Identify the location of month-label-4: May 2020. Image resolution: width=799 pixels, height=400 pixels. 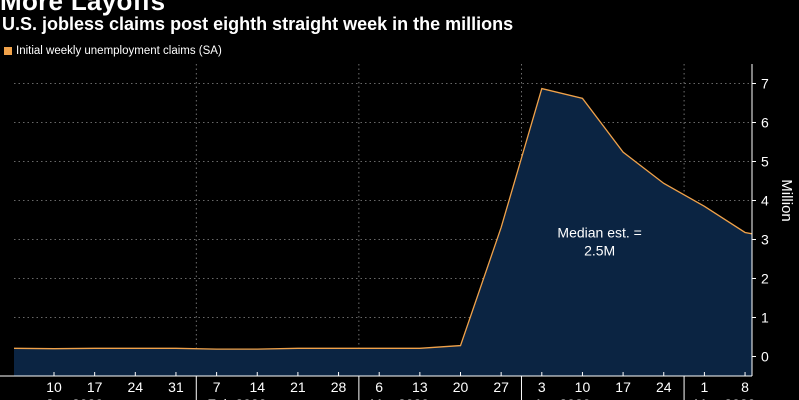
(725, 398).